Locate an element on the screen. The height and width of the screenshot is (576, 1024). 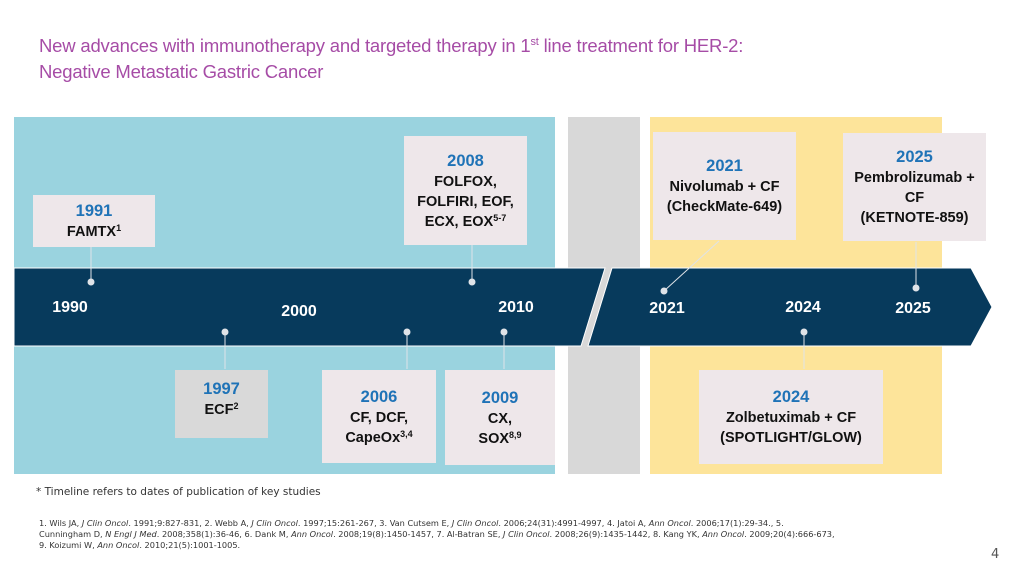
event-regimen-line: Nivolumab + CF is located at coordinates (724, 187).